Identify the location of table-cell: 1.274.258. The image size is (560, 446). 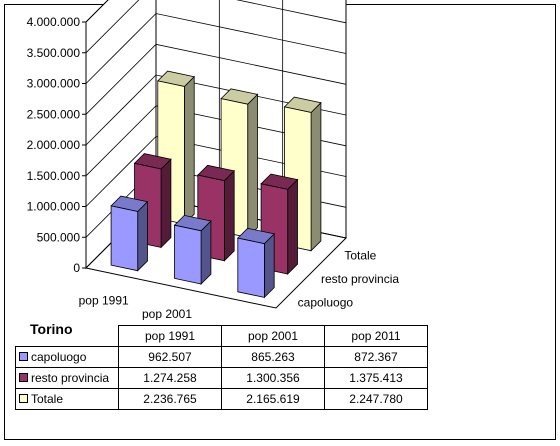
(170, 378).